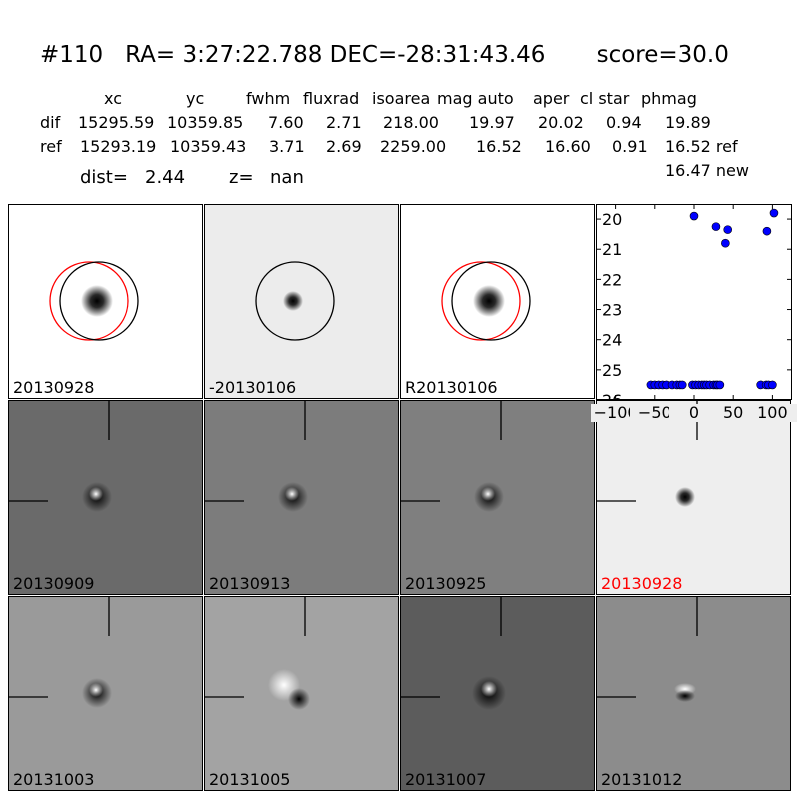 Image resolution: width=800 pixels, height=800 pixels. I want to click on col-aper: aper, so click(551, 98).